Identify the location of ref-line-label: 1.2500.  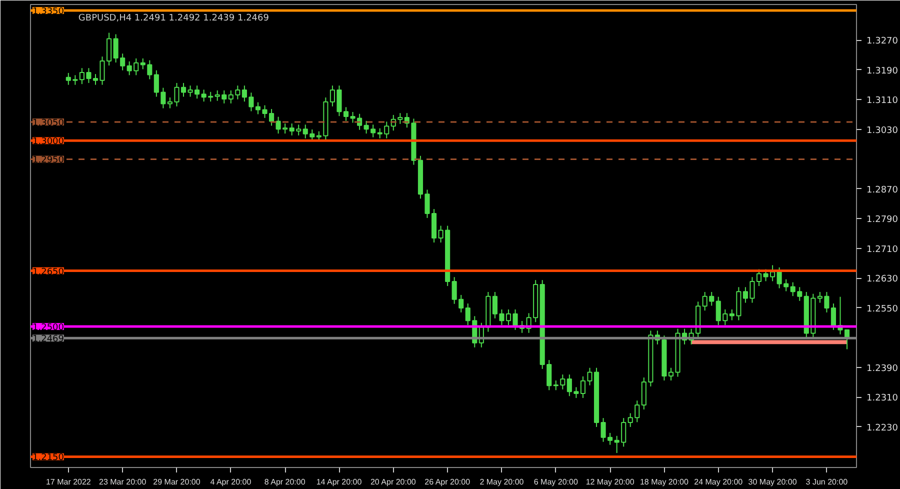
(48, 328).